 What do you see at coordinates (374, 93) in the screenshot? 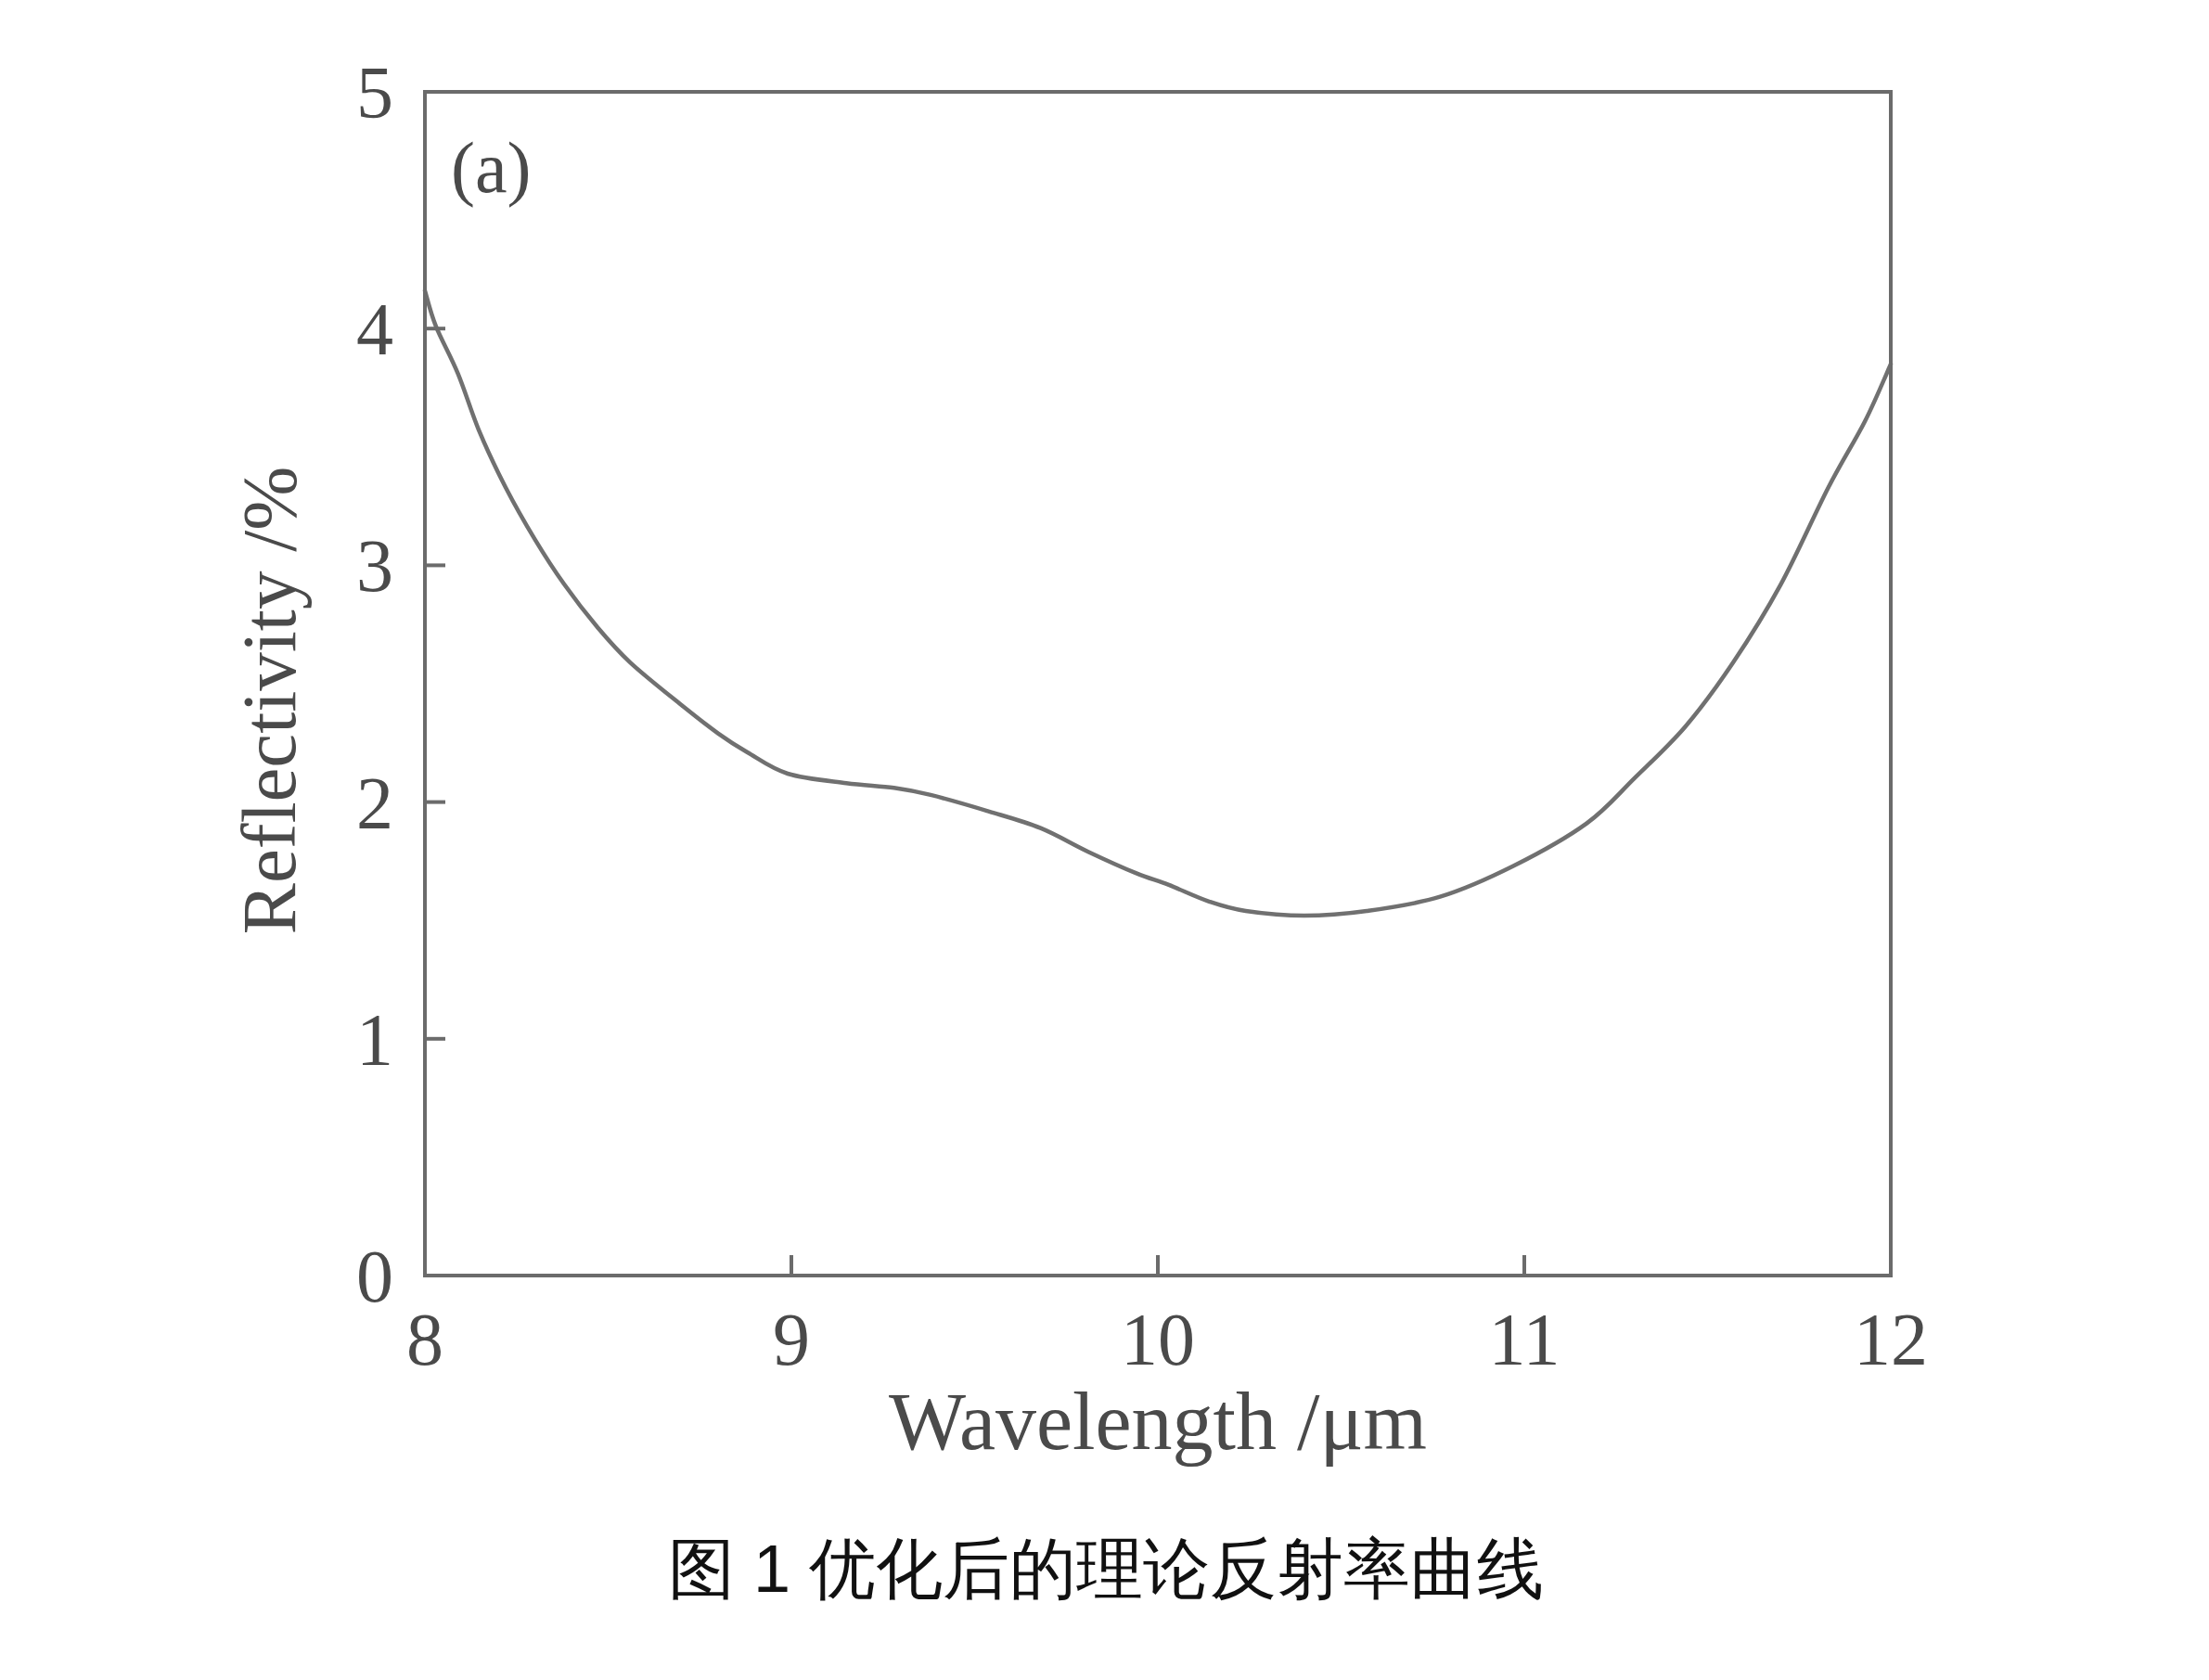
I see `y-tick-label: 5` at bounding box center [374, 93].